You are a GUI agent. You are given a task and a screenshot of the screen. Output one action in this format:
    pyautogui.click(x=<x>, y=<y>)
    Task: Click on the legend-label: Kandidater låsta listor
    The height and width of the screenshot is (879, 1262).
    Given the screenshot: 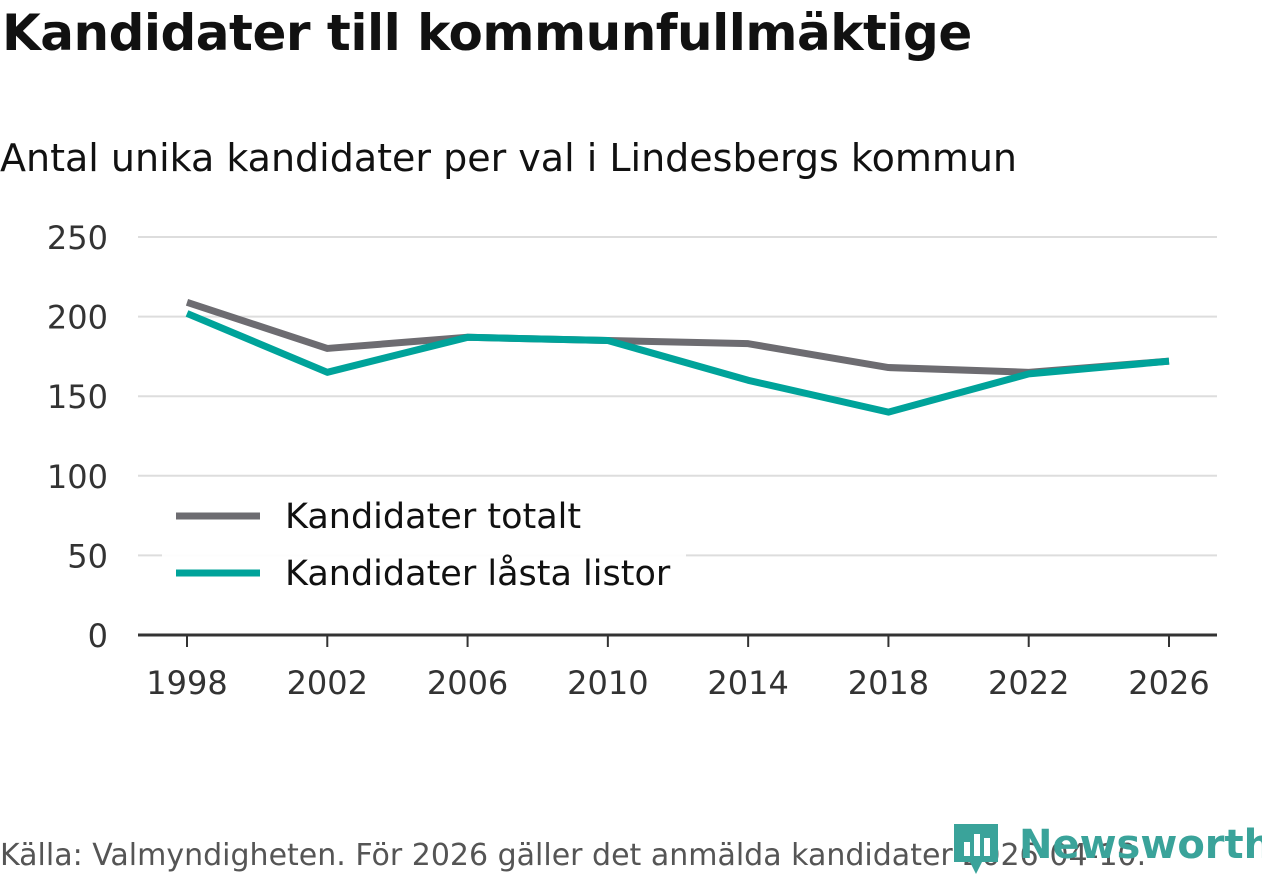 What is the action you would take?
    pyautogui.click(x=478, y=573)
    